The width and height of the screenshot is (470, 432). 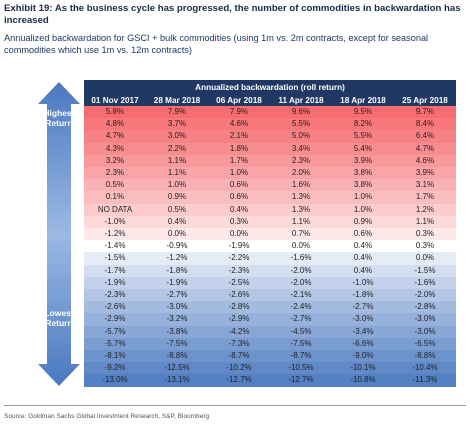 What do you see at coordinates (115, 161) in the screenshot?
I see `table-cell: 3.2%` at bounding box center [115, 161].